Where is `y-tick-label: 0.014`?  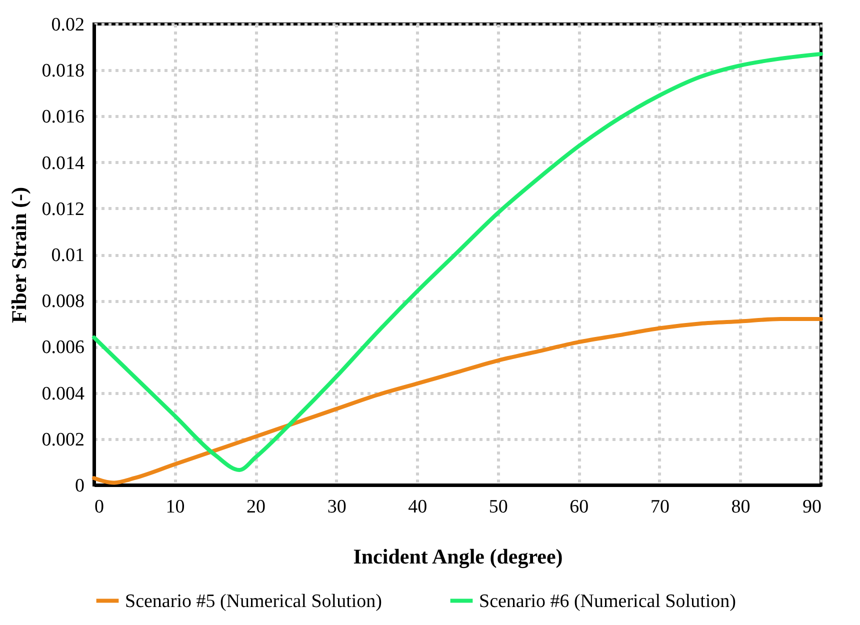 y-tick-label: 0.014 is located at coordinates (63, 163).